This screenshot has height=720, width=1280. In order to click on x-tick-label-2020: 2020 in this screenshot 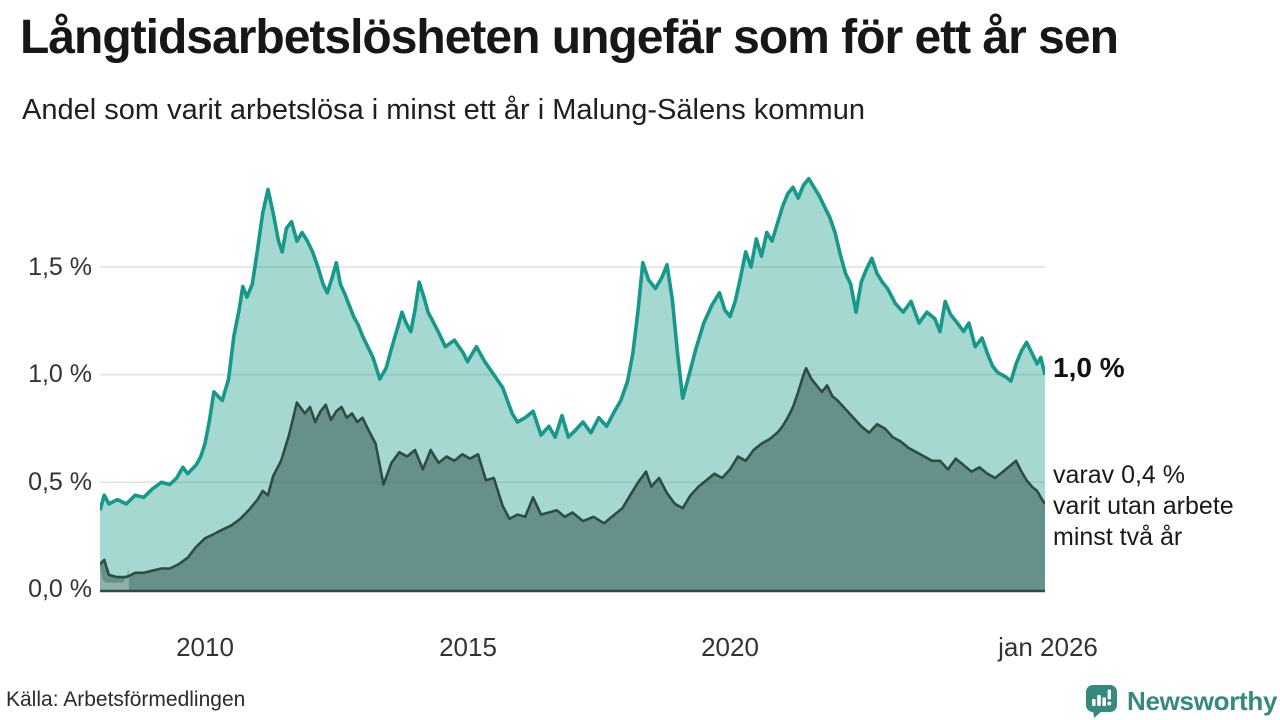, I will do `click(730, 647)`.